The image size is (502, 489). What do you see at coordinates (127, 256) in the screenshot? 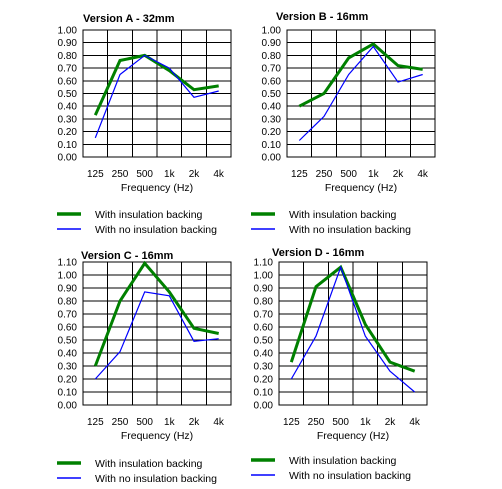
I see `chart-title: Version C - 16mm` at bounding box center [127, 256].